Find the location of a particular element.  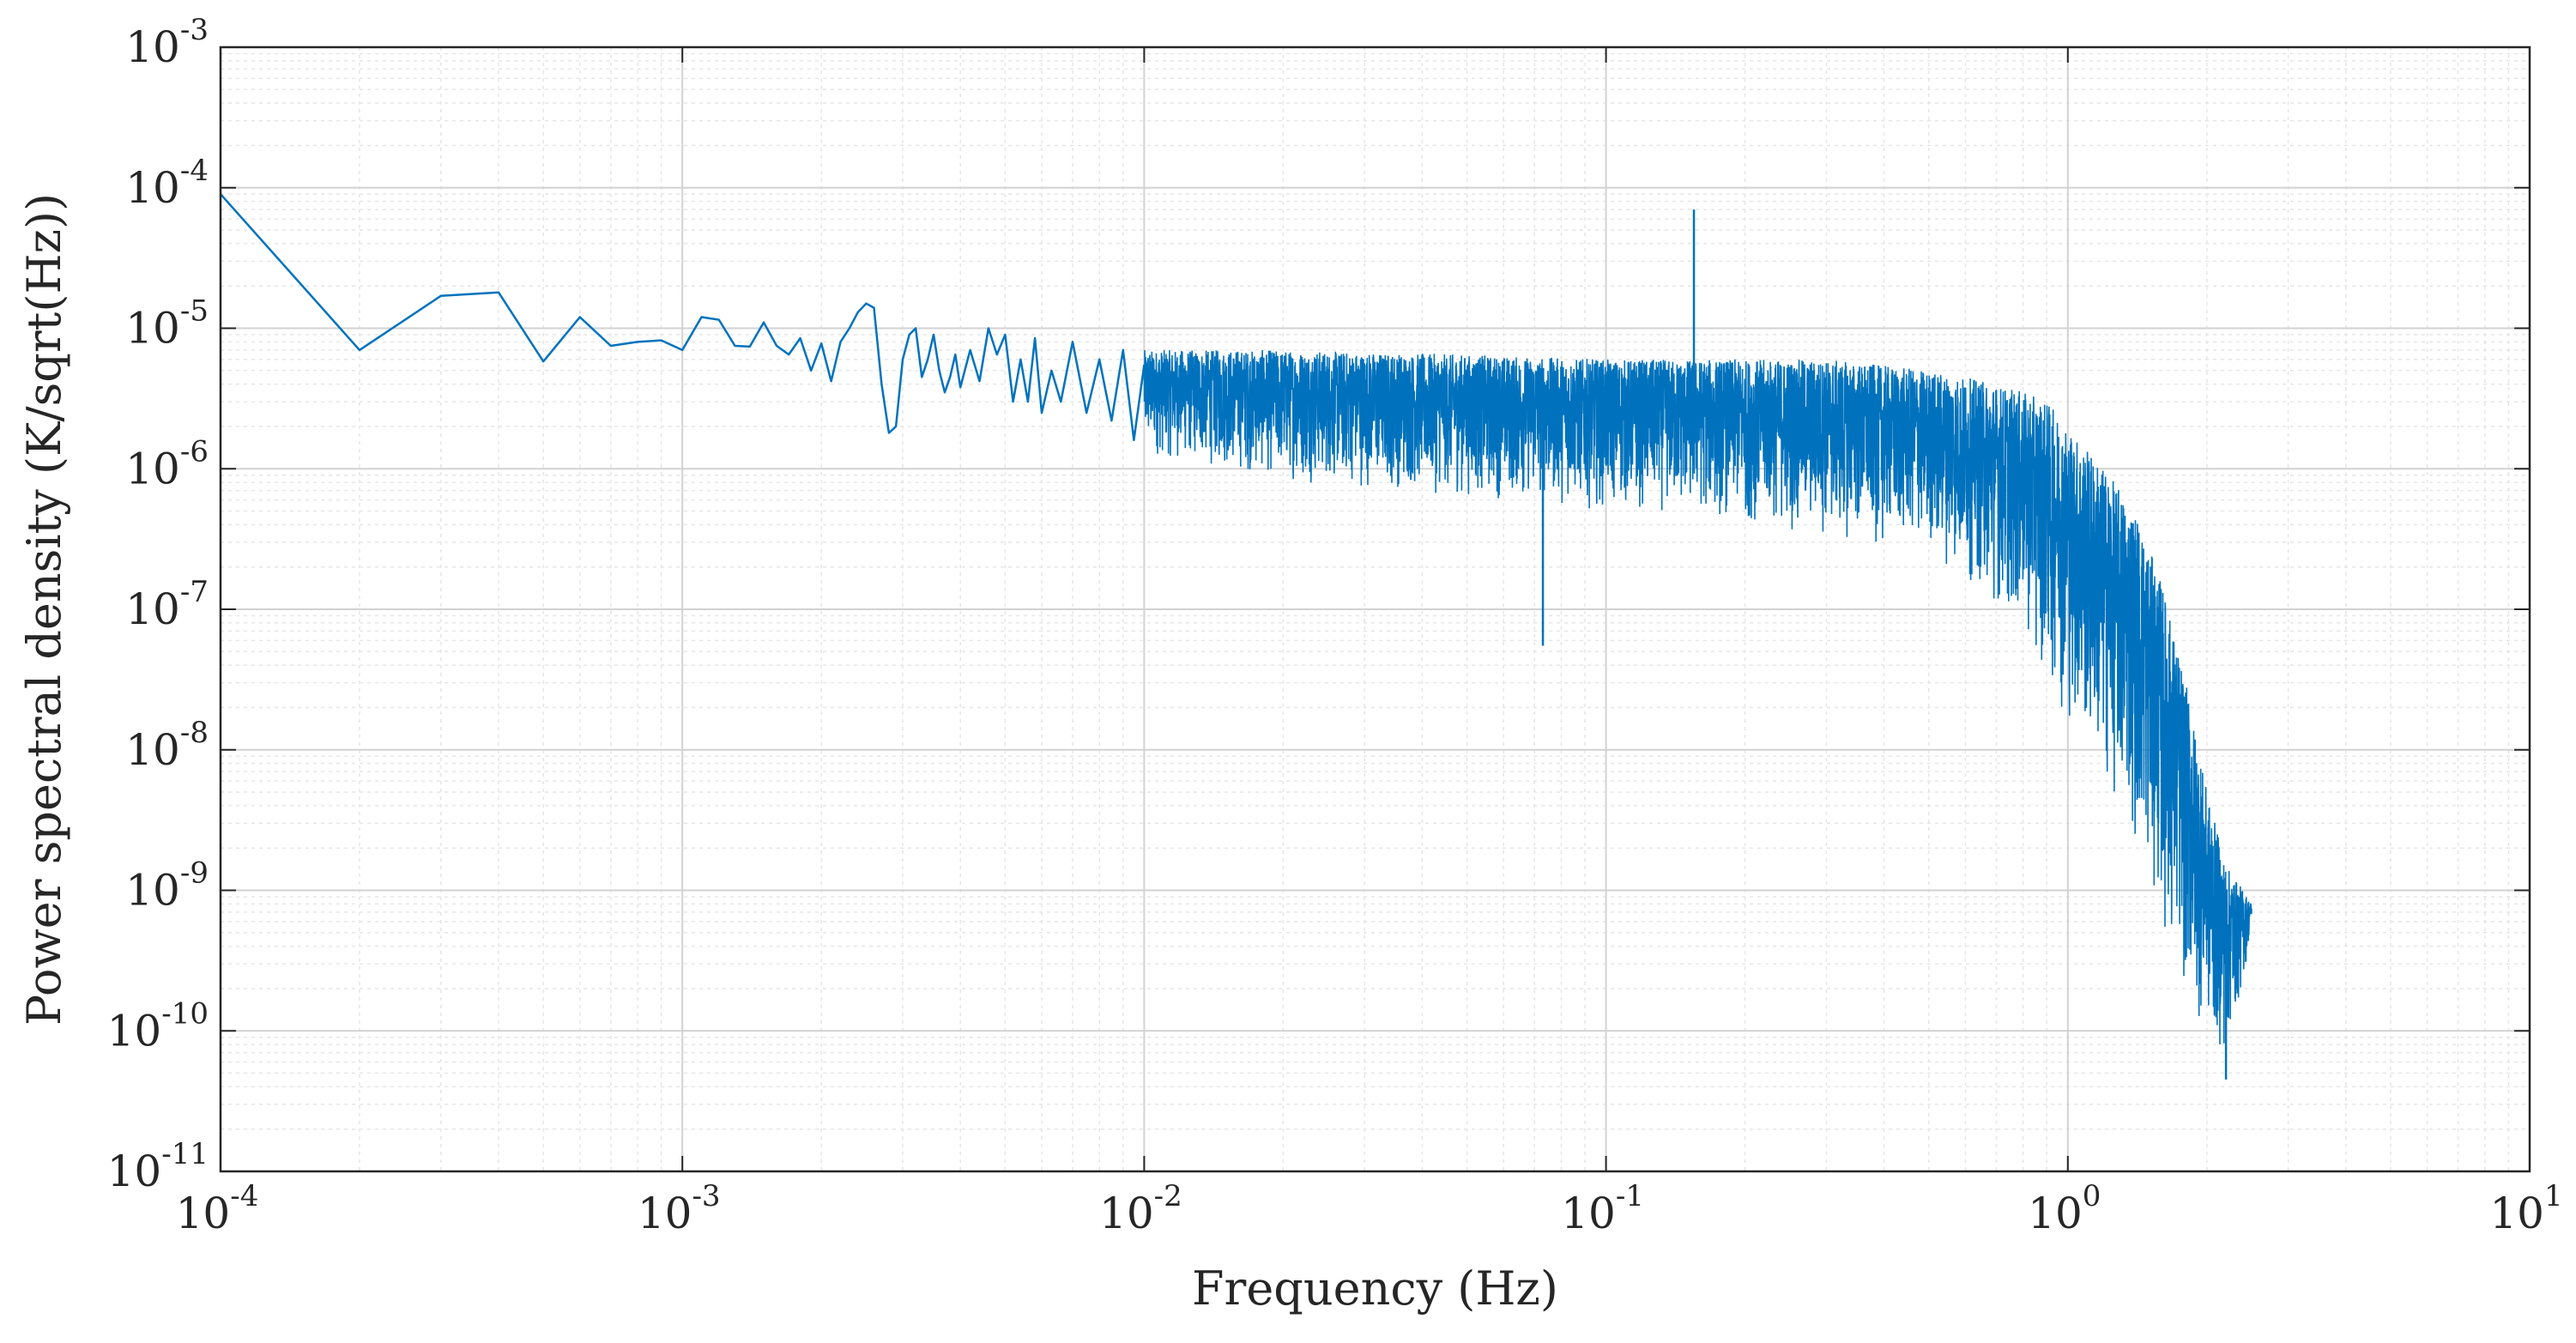

y-tick-exponent: -5 is located at coordinates (194, 311).